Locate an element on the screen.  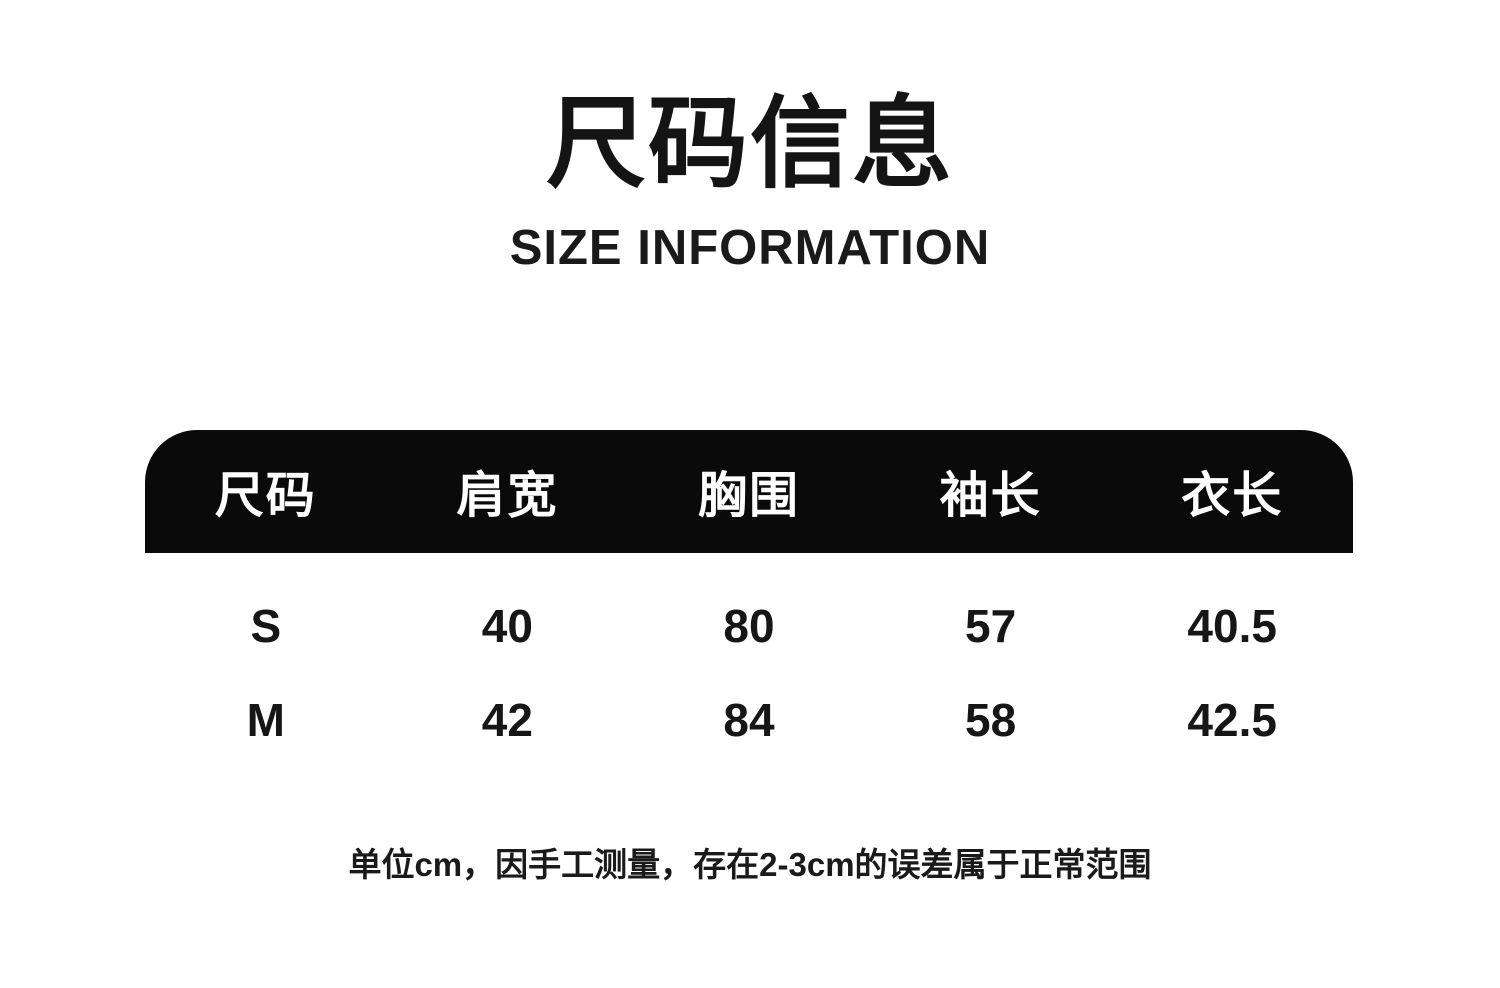
page-title-zh: 尺码信息 is located at coordinates (750, 144).